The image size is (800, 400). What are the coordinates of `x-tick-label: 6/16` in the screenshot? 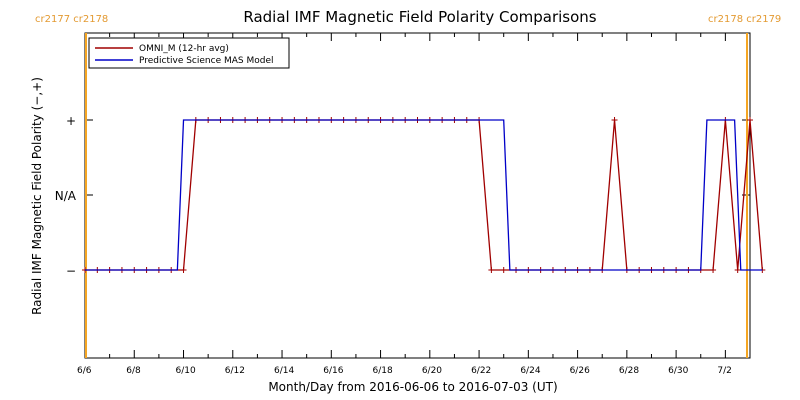 It's located at (333, 371).